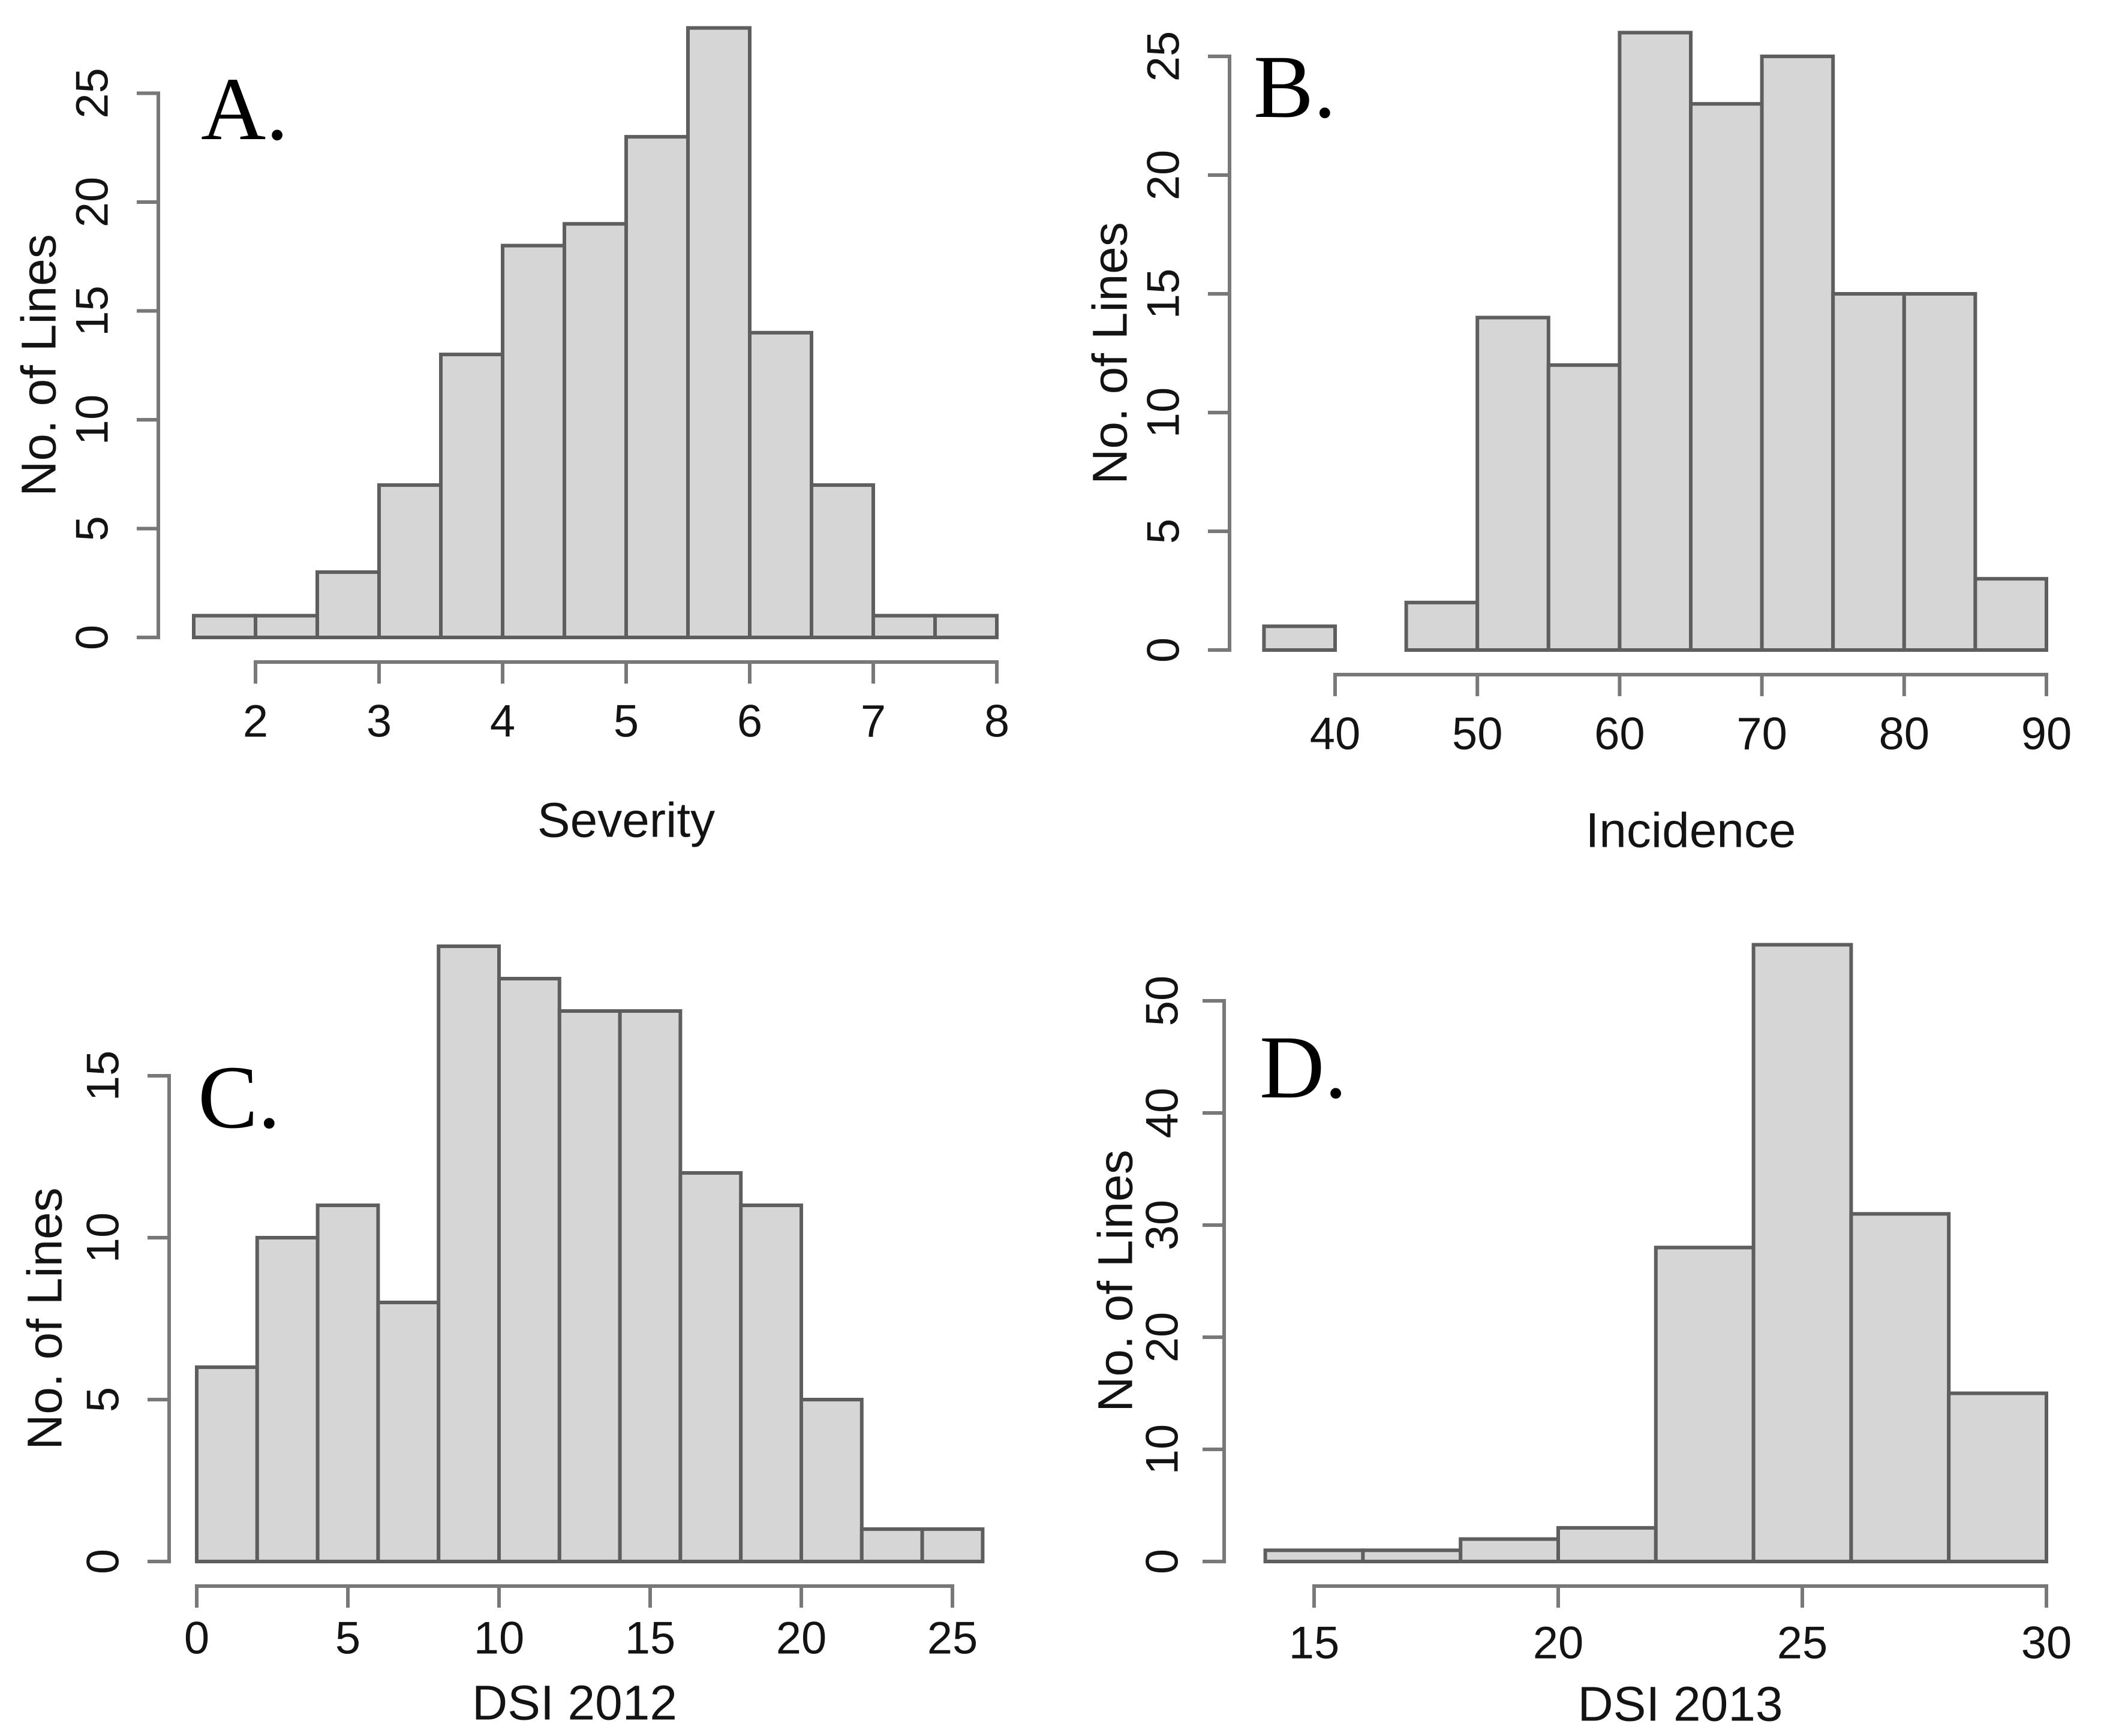  What do you see at coordinates (245, 109) in the screenshot?
I see `panel-letter: A.` at bounding box center [245, 109].